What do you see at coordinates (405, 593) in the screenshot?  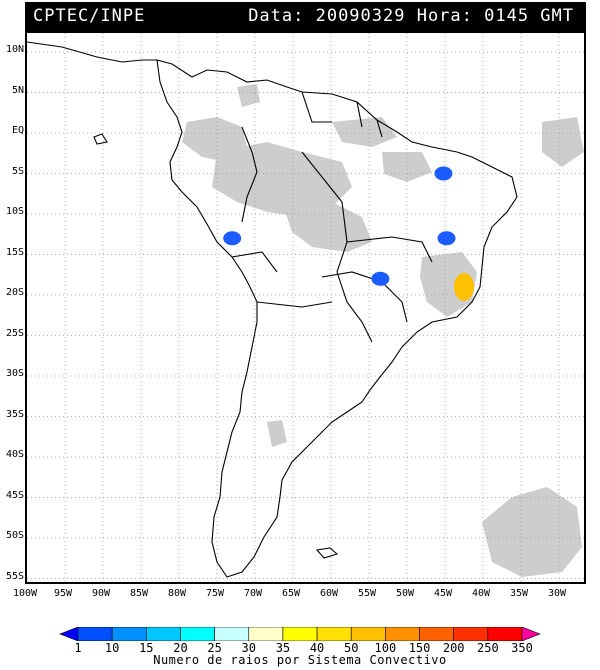 I see `longitude-label: 50W` at bounding box center [405, 593].